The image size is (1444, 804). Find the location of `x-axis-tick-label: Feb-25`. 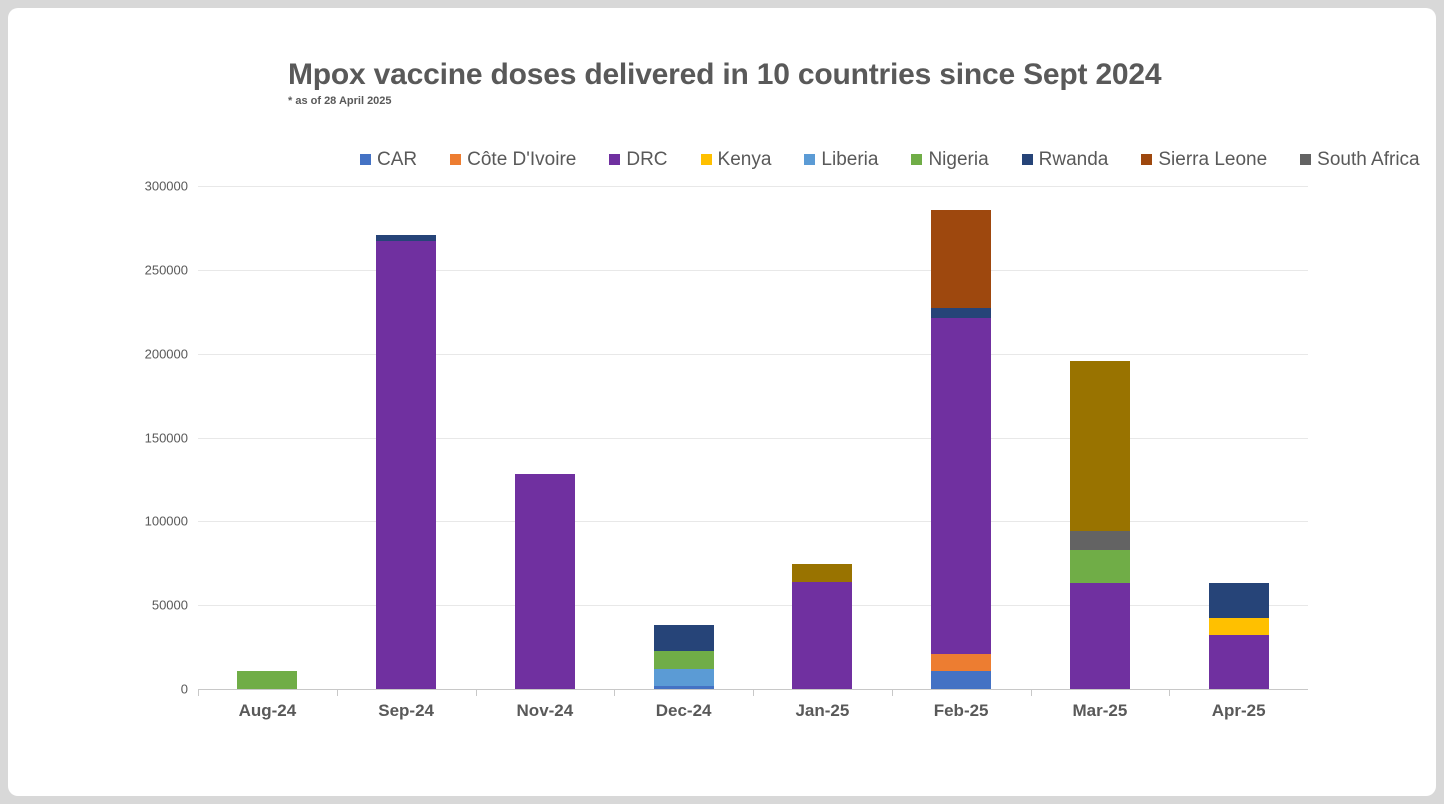

x-axis-tick-label: Feb-25 is located at coordinates (961, 710).